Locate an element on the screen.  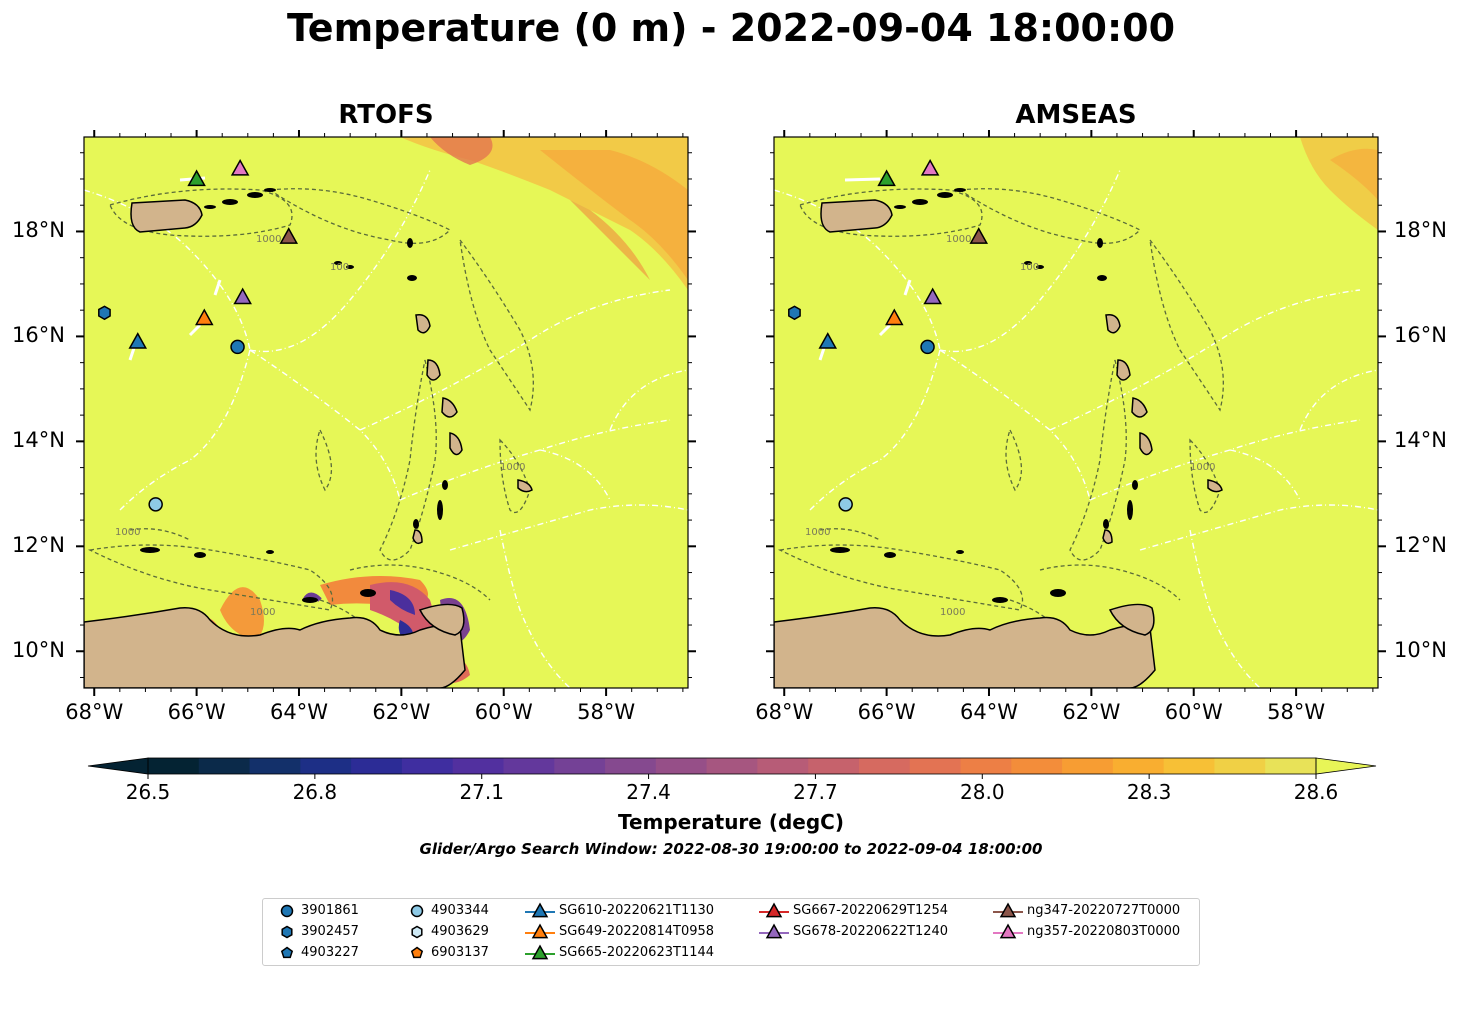
legend-label: ng357-20220803T0000 is located at coordinates (1104, 931).